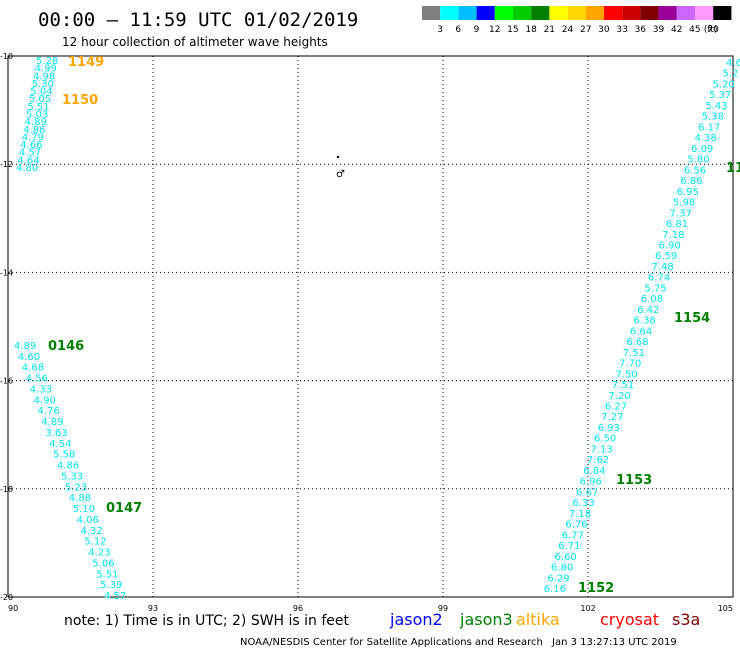 This screenshot has width=740, height=650. What do you see at coordinates (641, 30) in the screenshot?
I see `legend-label: 36` at bounding box center [641, 30].